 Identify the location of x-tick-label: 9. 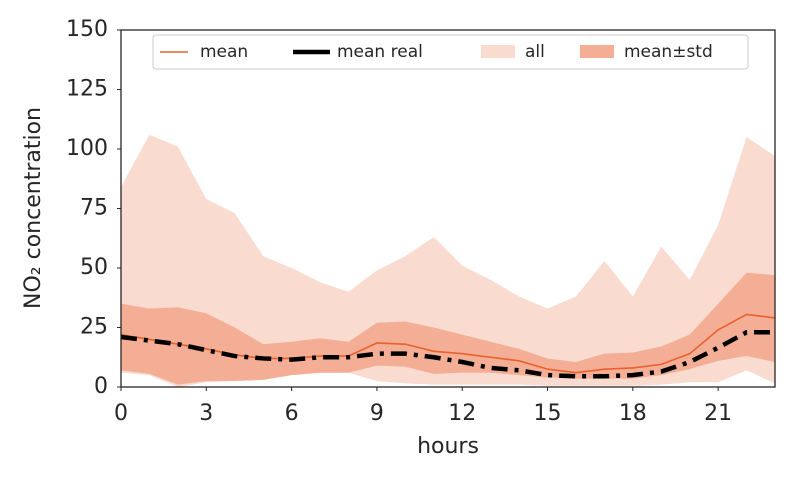
(377, 413).